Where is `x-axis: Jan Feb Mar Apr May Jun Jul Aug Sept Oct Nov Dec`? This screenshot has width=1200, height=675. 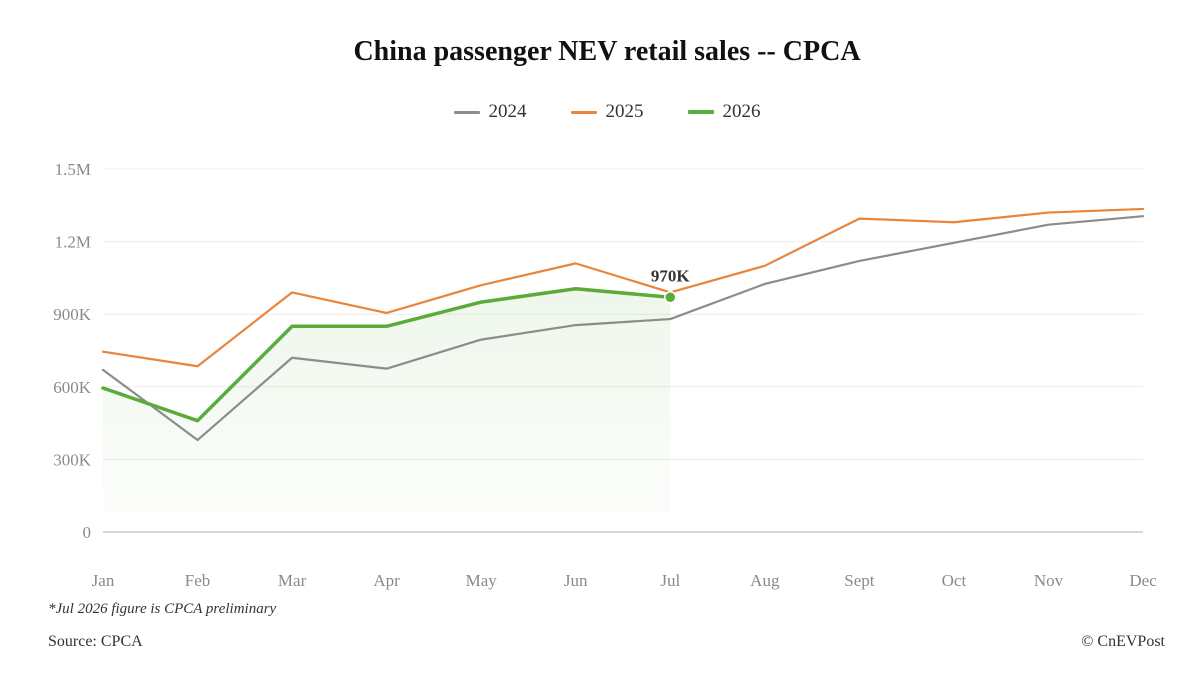
x-axis: Jan Feb Mar Apr May Jun Jul Aug Sept Oct Nov Dec is located at coordinates (624, 580).